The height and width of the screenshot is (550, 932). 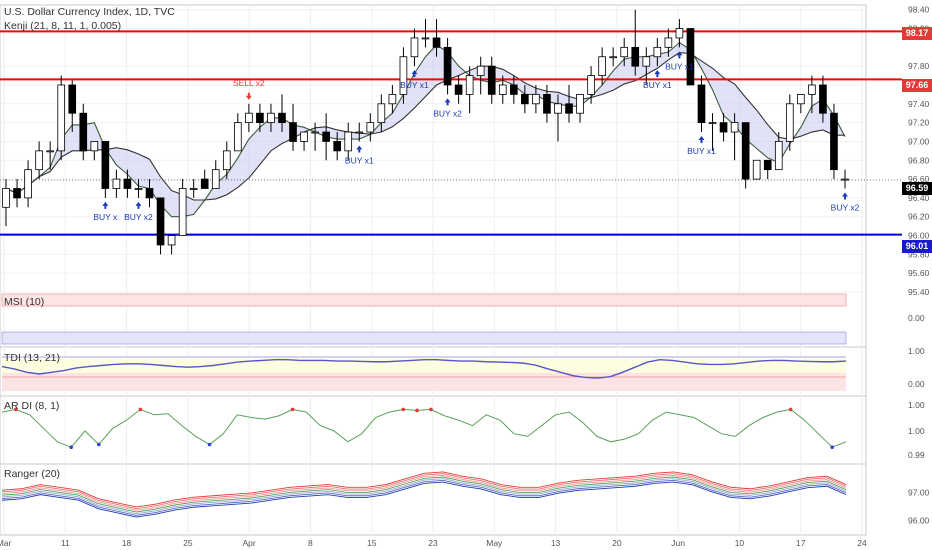 What do you see at coordinates (494, 543) in the screenshot?
I see `x-tick-label: May` at bounding box center [494, 543].